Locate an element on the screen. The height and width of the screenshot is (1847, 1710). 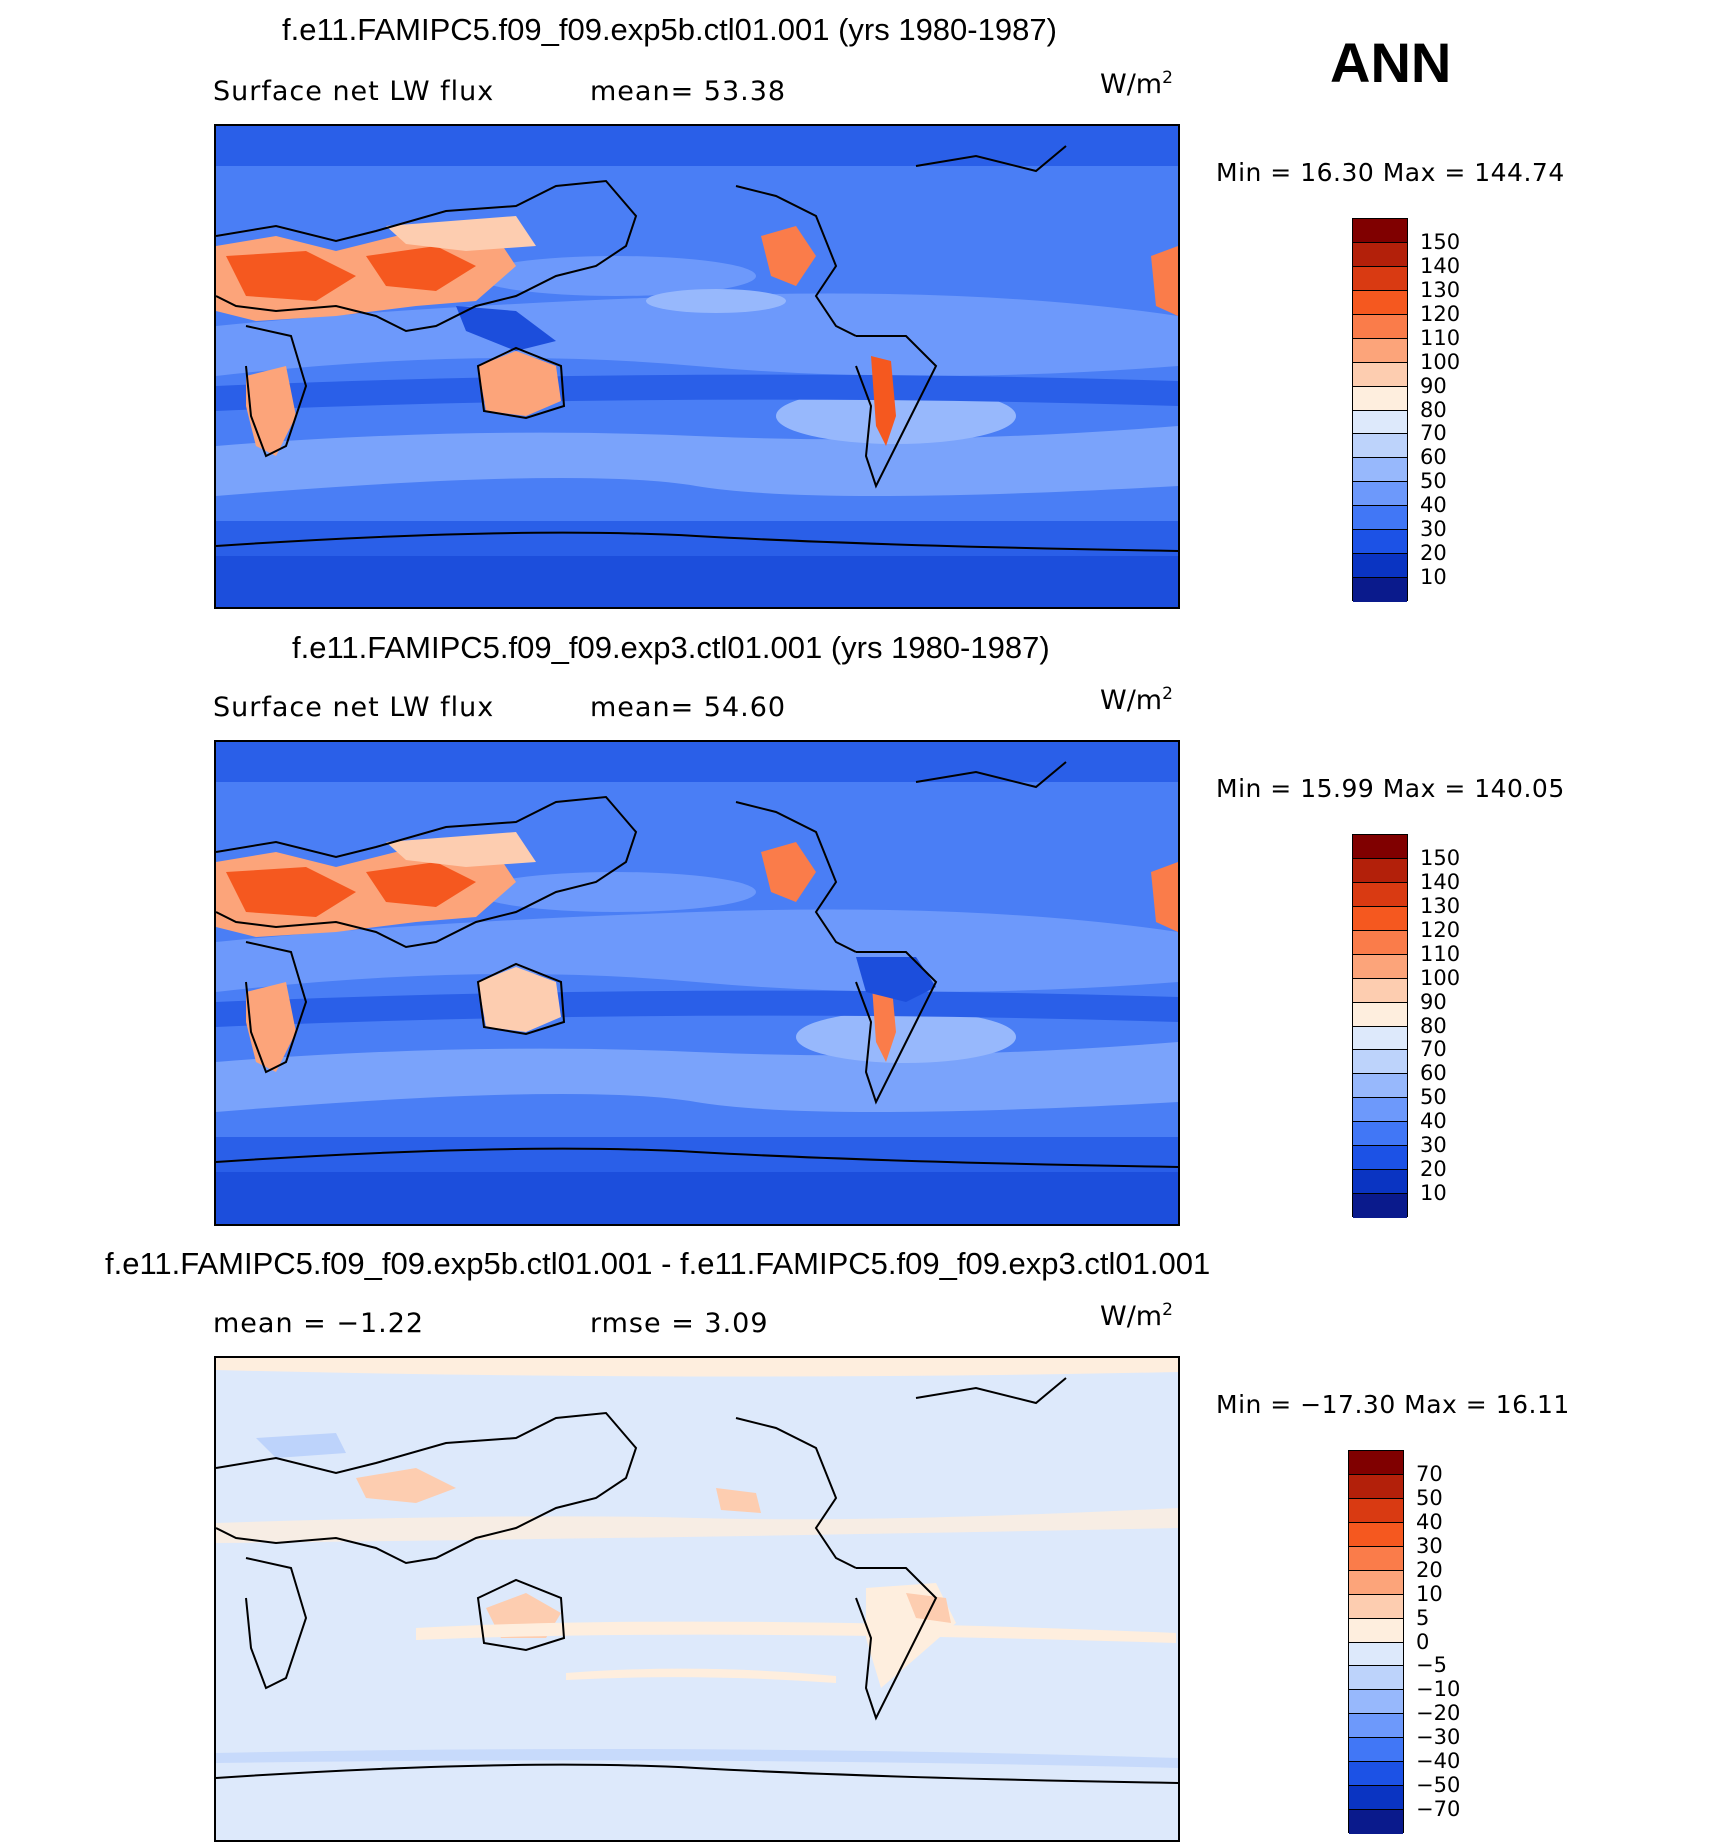
colorbar-label: 5 is located at coordinates (1423, 1617).